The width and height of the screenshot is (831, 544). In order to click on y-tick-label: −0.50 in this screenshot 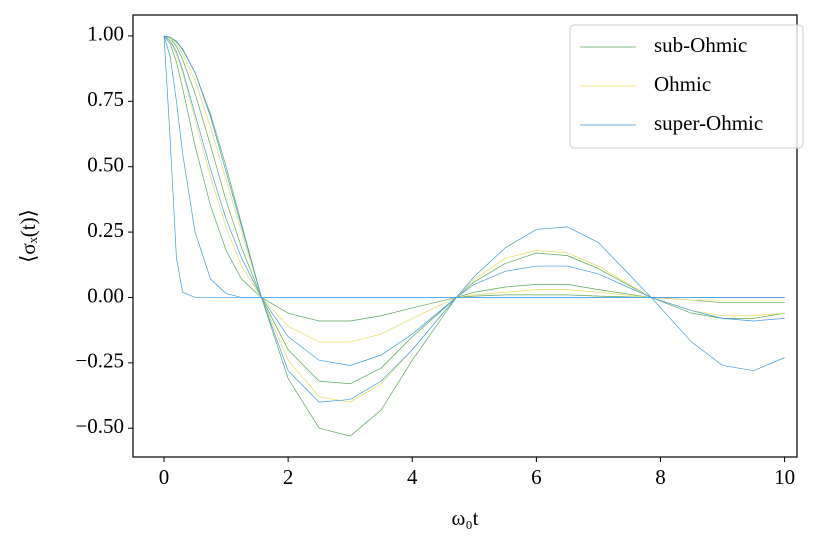, I will do `click(99, 426)`.